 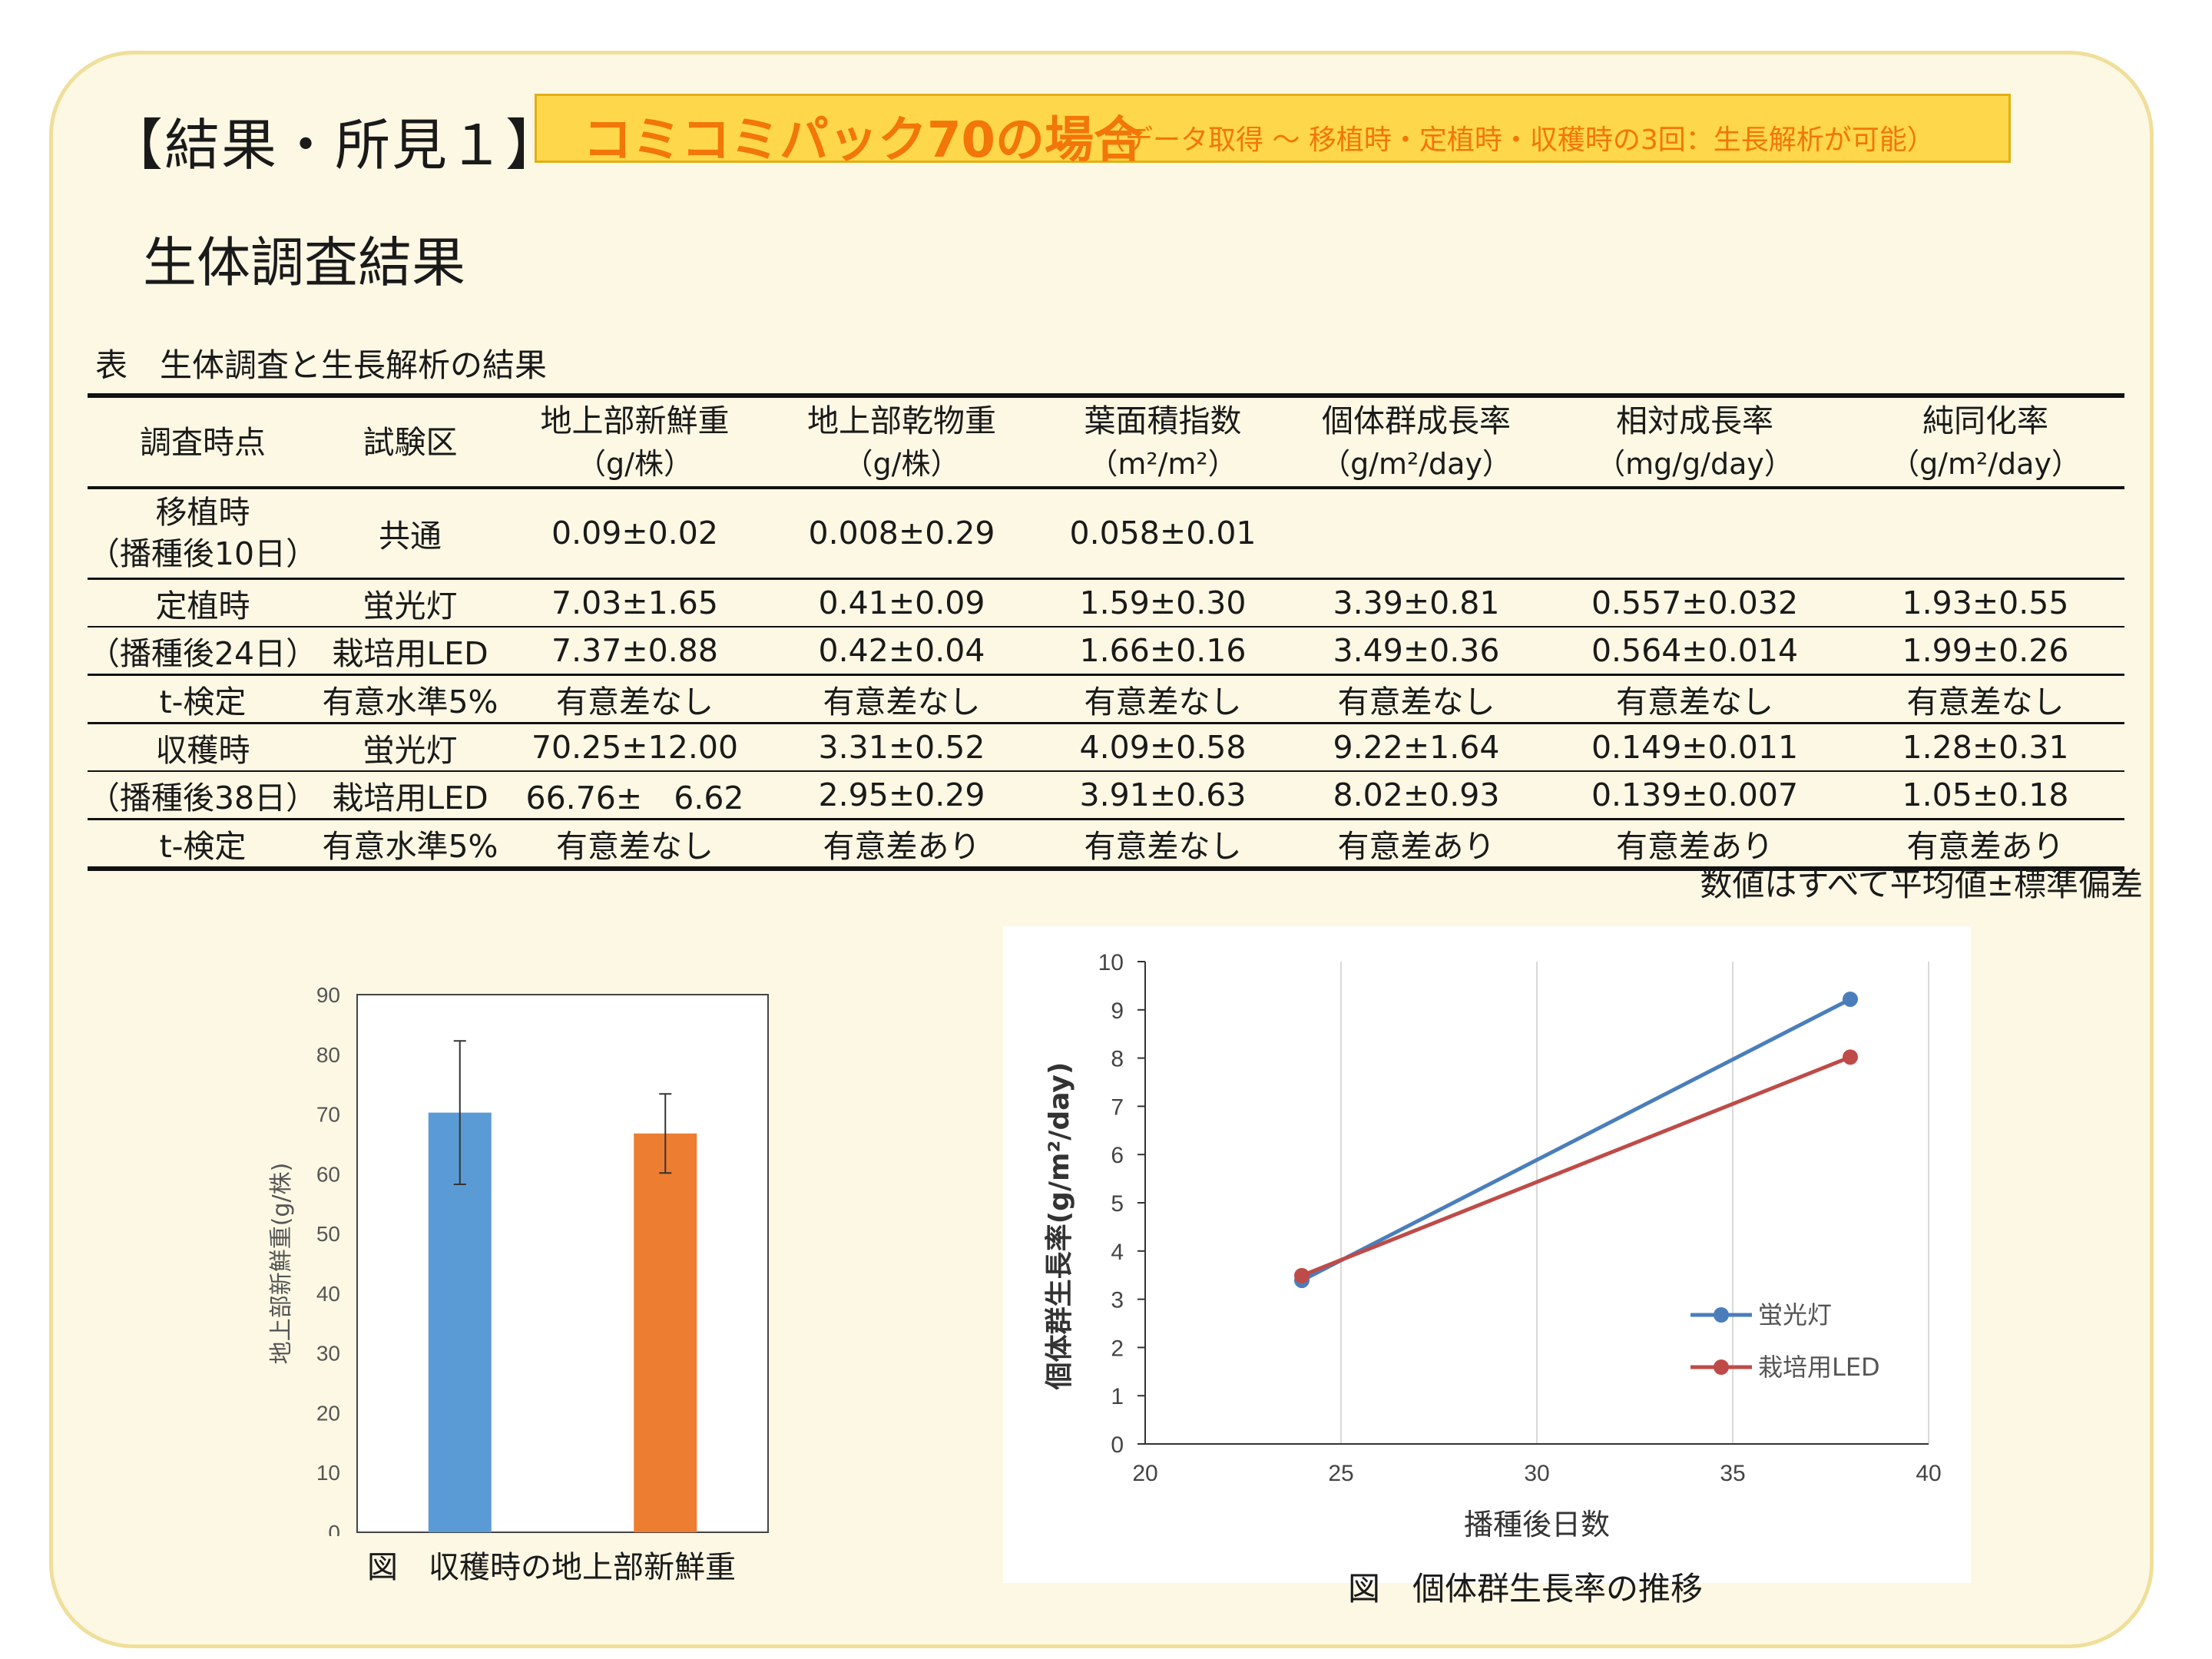 What do you see at coordinates (1921, 885) in the screenshot?
I see `table-footnote: 数値はすべて平均値±標準偏差` at bounding box center [1921, 885].